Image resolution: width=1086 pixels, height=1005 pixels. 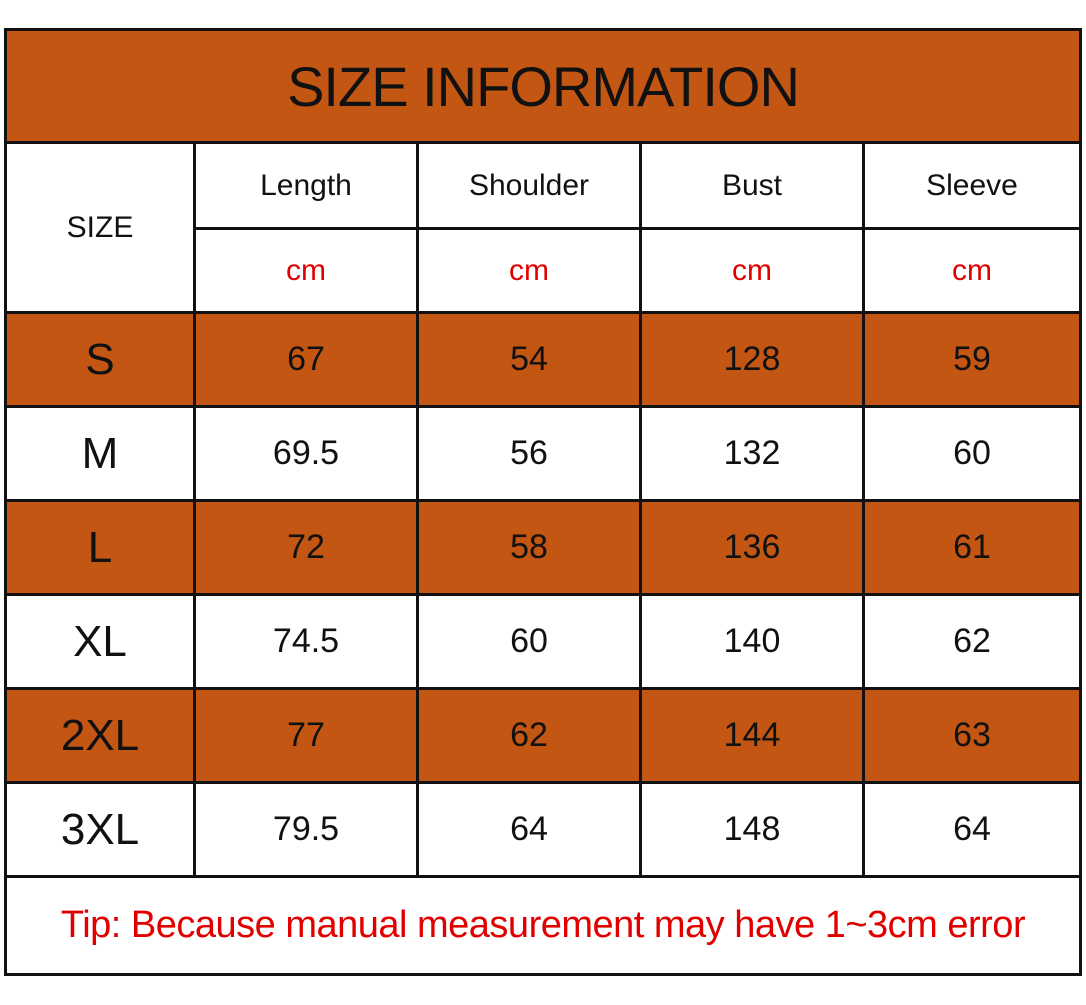 What do you see at coordinates (543, 87) in the screenshot?
I see `table-title: SIZE INFORMATION` at bounding box center [543, 87].